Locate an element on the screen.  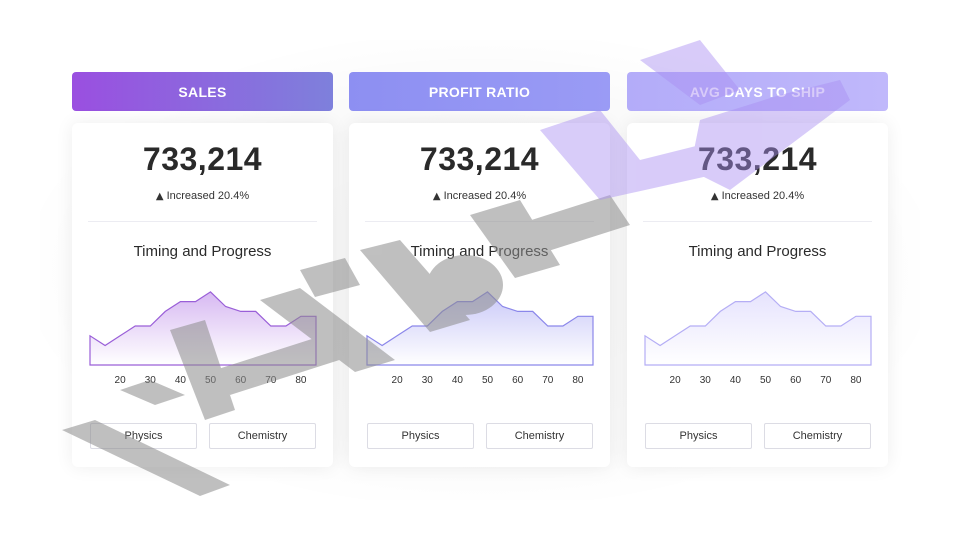
kpi-header: PROFIT RATIO is located at coordinates (479, 91).